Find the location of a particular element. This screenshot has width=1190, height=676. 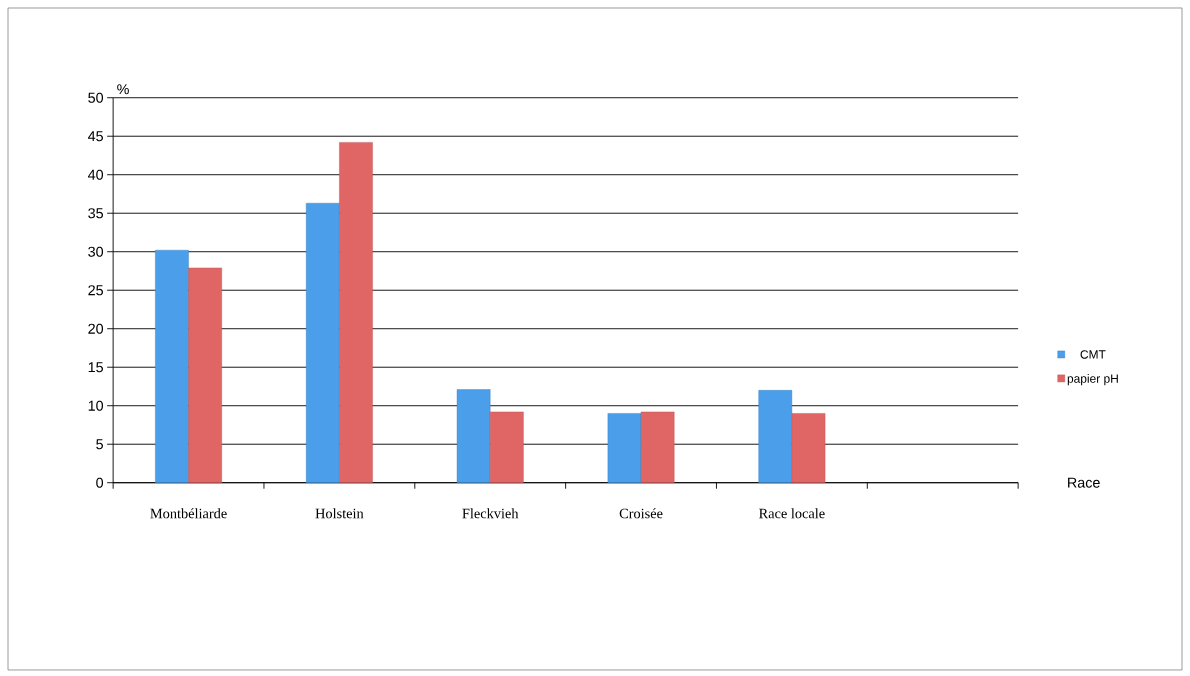

x-axis-title: Race is located at coordinates (1084, 482).